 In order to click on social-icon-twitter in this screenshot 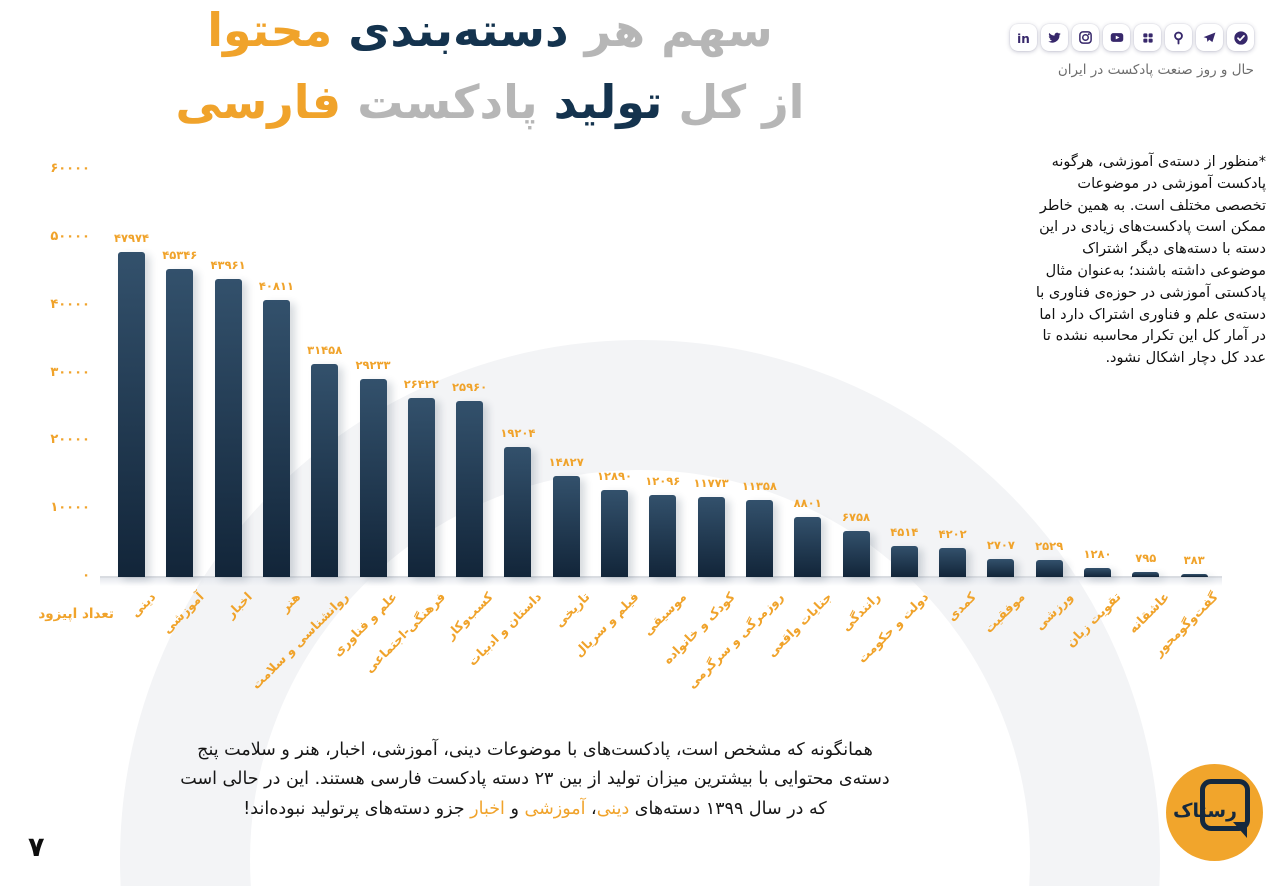, I will do `click(1054, 37)`.